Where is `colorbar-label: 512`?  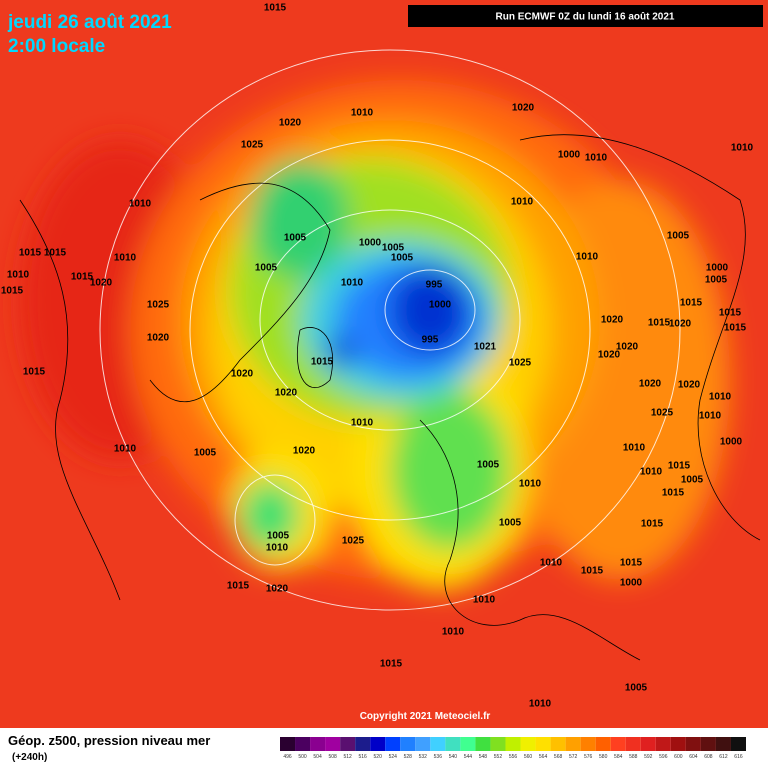
colorbar-label: 512 is located at coordinates (347, 757).